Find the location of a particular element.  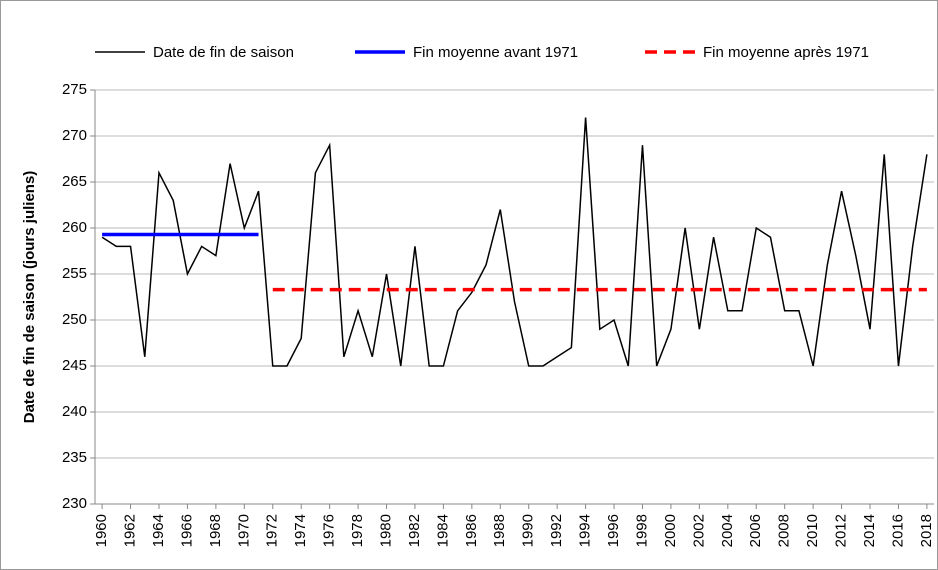

x-tick-label: 1998 is located at coordinates (641, 530).